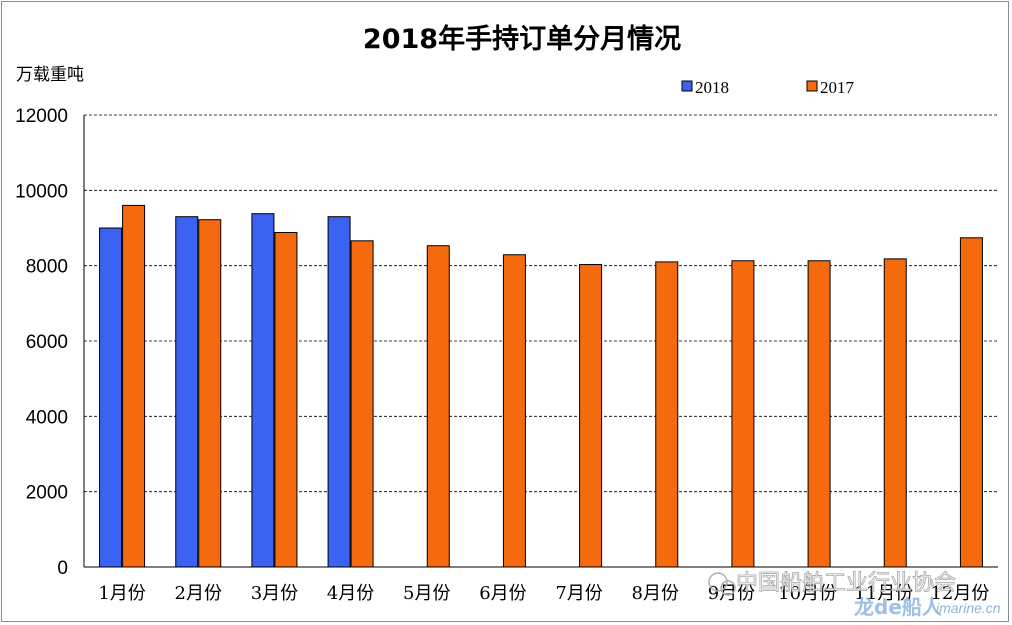  I want to click on watermark: 中国船舶工业行业协会 龙de船人 imarine.cn, so click(854, 595).